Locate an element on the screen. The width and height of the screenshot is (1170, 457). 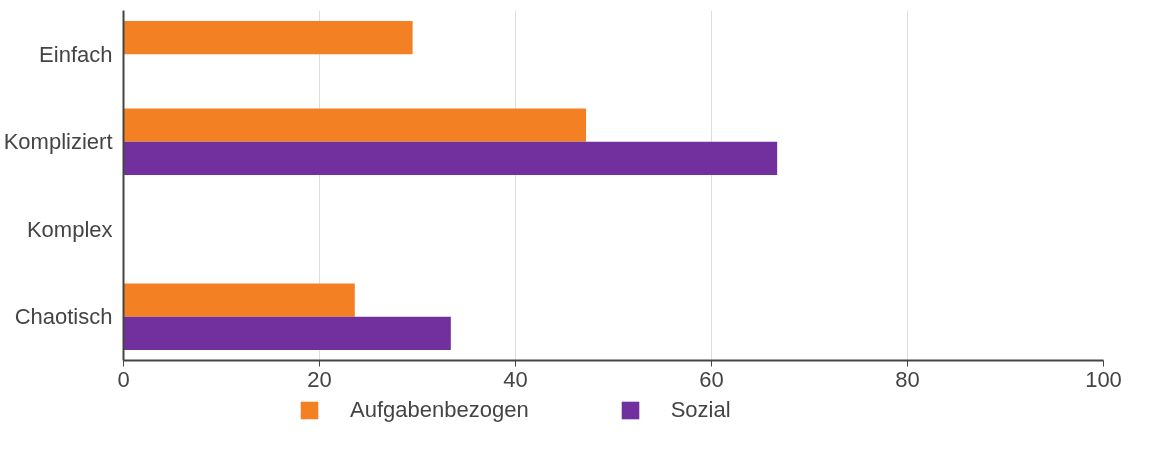
x-tick-label: 0 is located at coordinates (123, 379).